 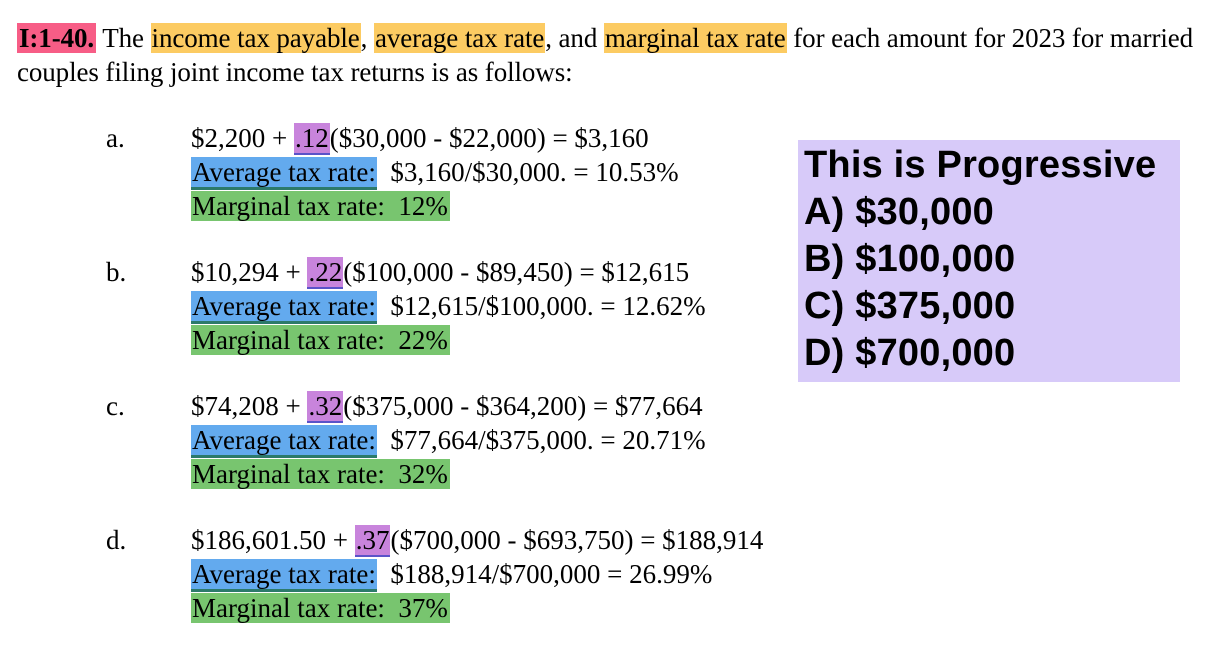 What do you see at coordinates (577, 540) in the screenshot?
I see `formula-rest: ($700,000 - $693,750) = $188,914` at bounding box center [577, 540].